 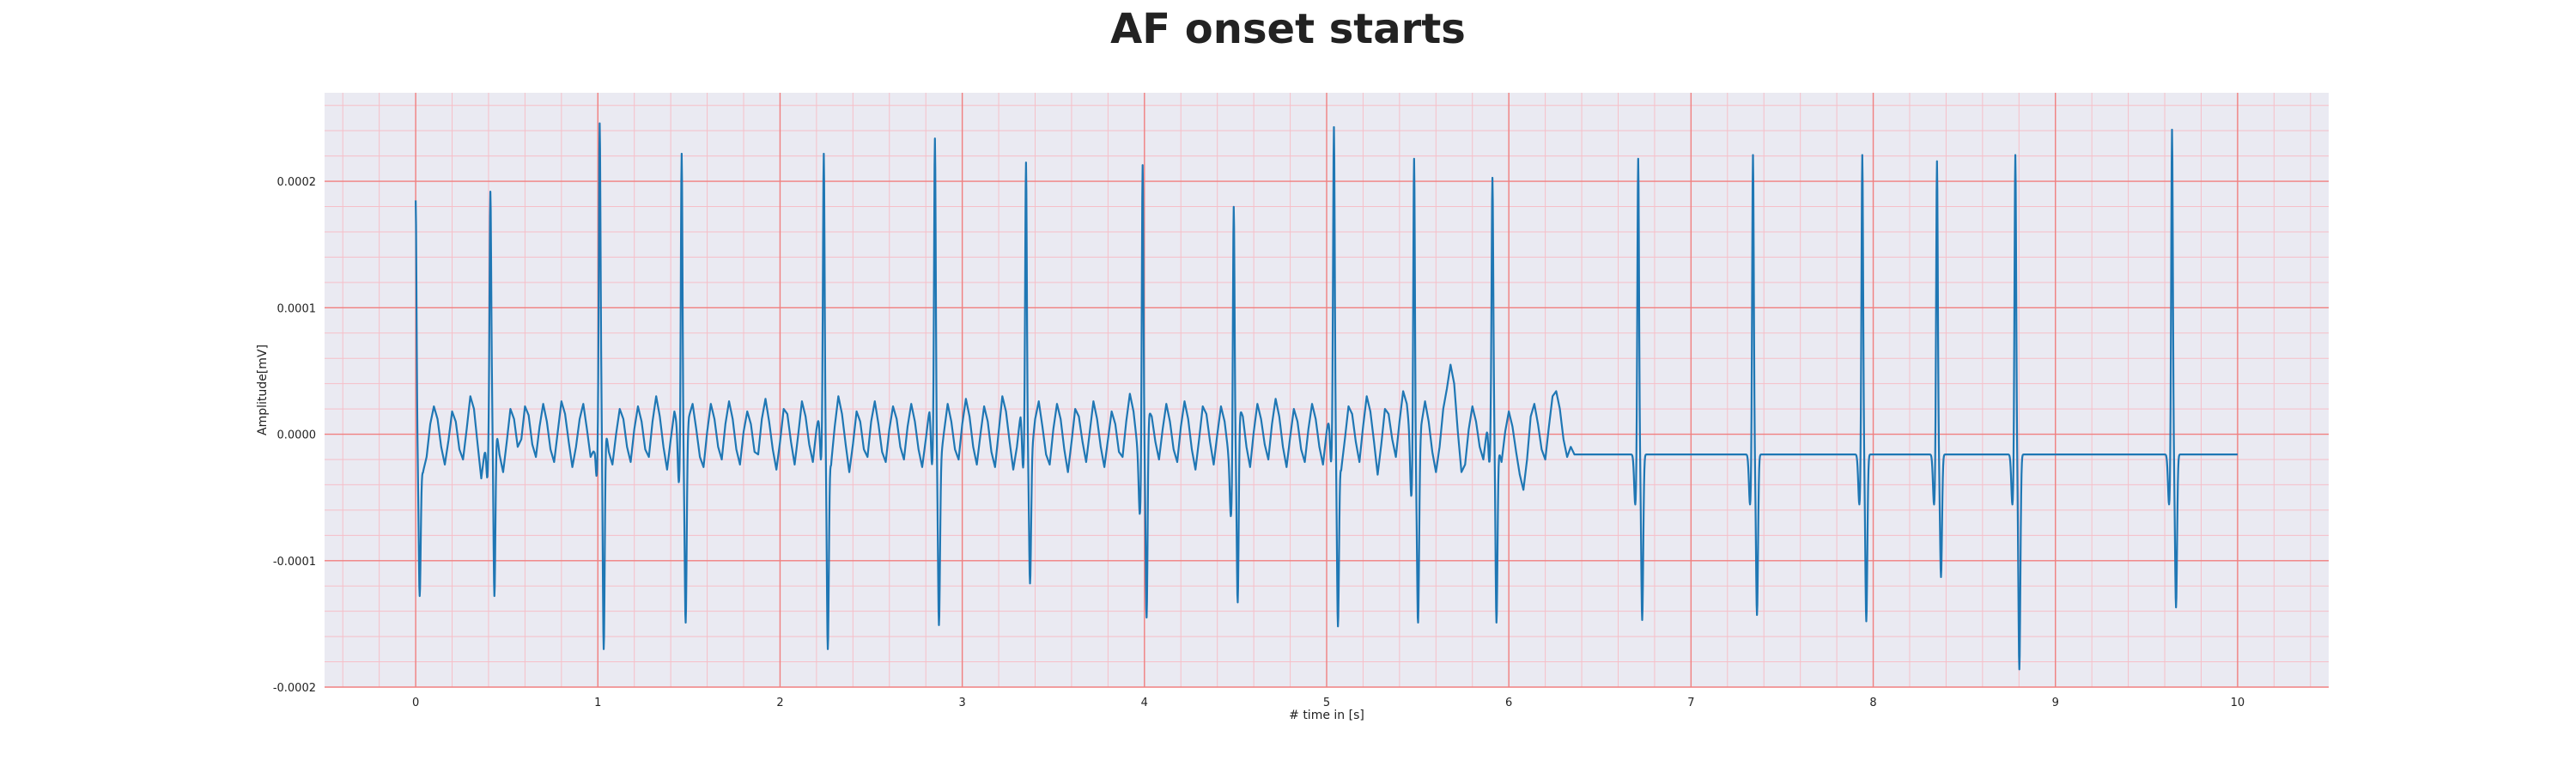 What do you see at coordinates (294, 562) in the screenshot?
I see `y-tick-label: -0.0001` at bounding box center [294, 562].